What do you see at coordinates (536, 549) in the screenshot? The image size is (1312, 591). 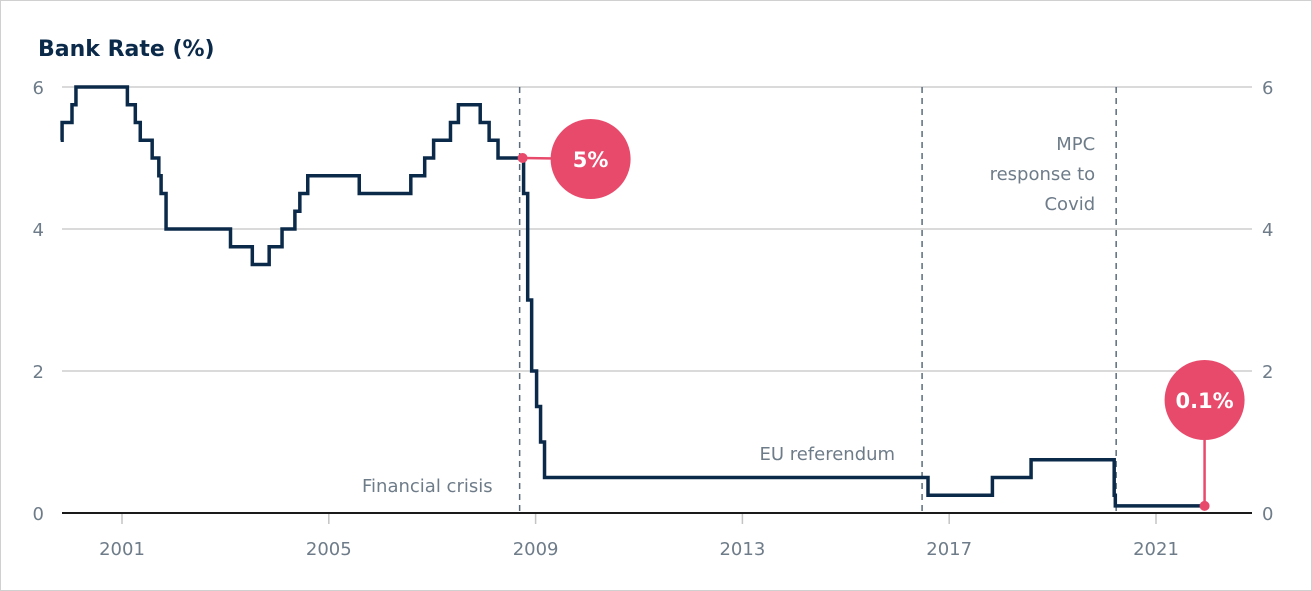 I see `x-tick-label: 2009` at bounding box center [536, 549].